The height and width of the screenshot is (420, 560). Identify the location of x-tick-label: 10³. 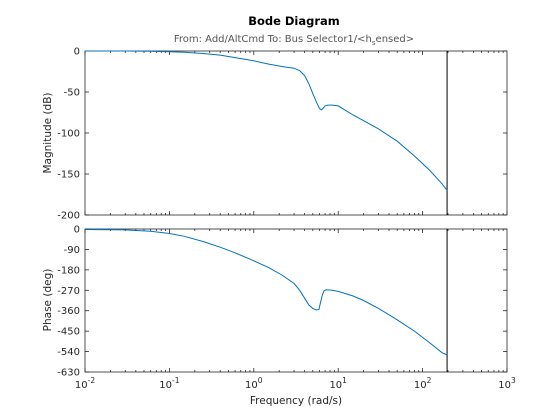
(507, 383).